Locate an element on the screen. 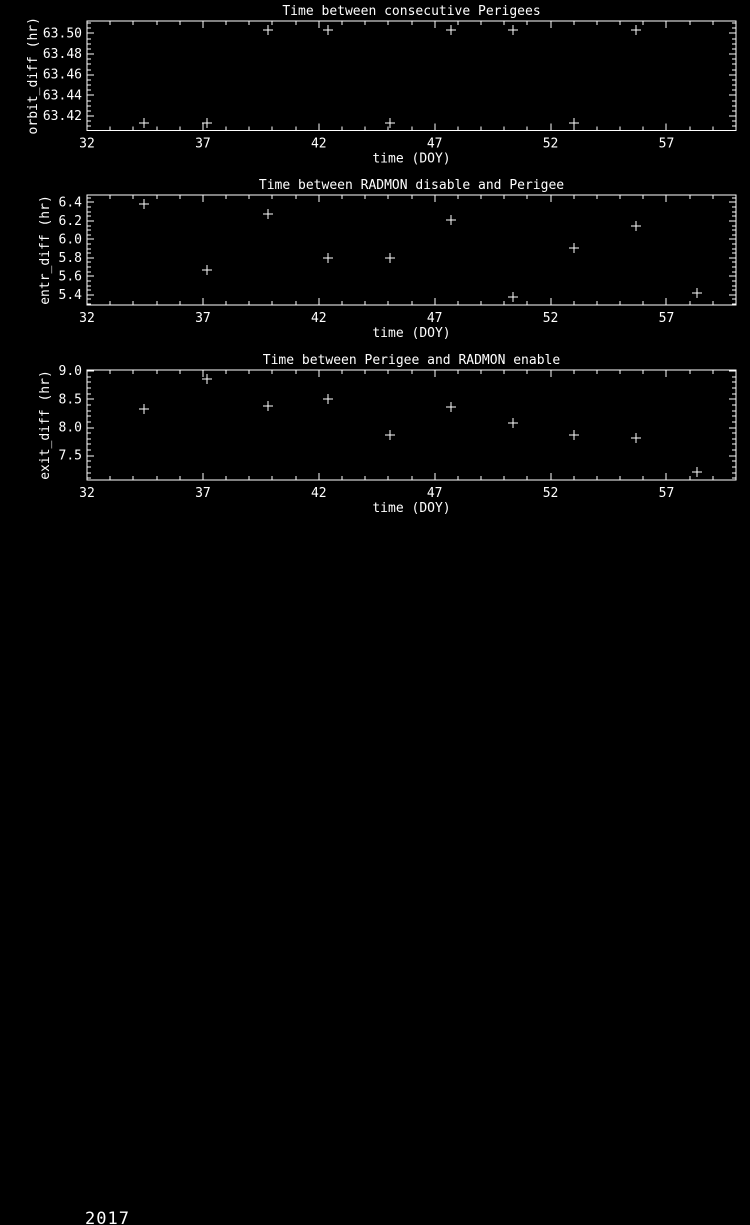  y-tick-label: 8.0 is located at coordinates (70, 428).